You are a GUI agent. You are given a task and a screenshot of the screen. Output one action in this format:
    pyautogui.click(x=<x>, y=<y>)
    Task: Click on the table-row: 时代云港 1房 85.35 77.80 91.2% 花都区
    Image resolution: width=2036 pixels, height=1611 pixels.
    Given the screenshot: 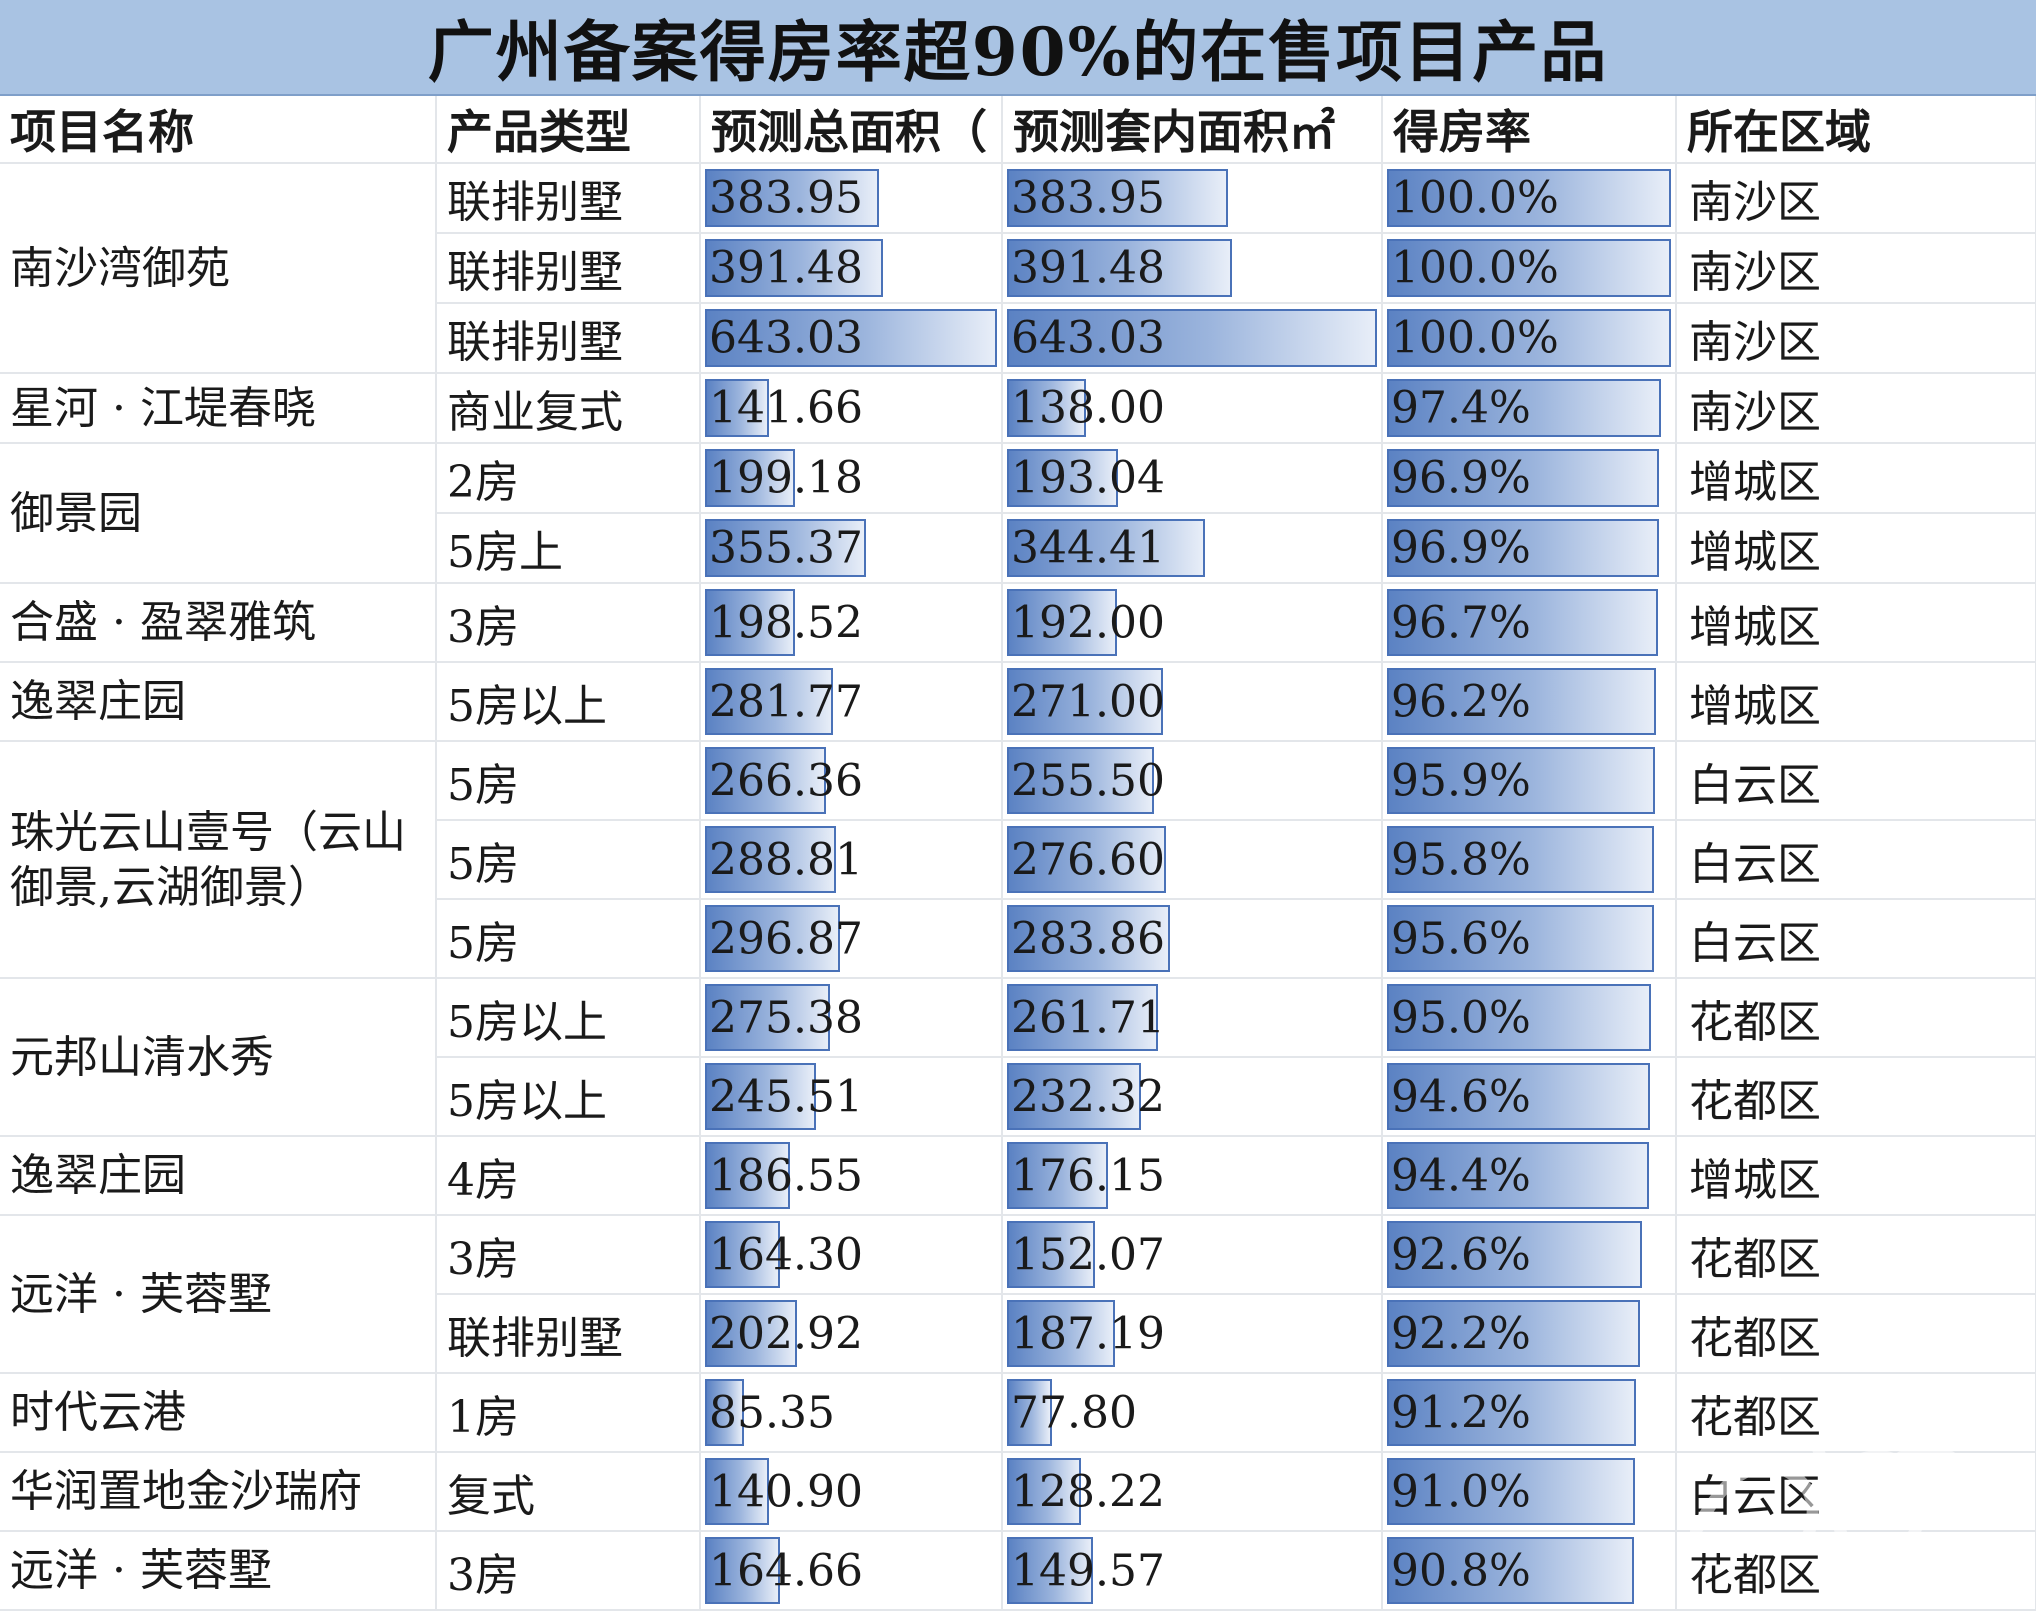 What is the action you would take?
    pyautogui.click(x=1018, y=1413)
    